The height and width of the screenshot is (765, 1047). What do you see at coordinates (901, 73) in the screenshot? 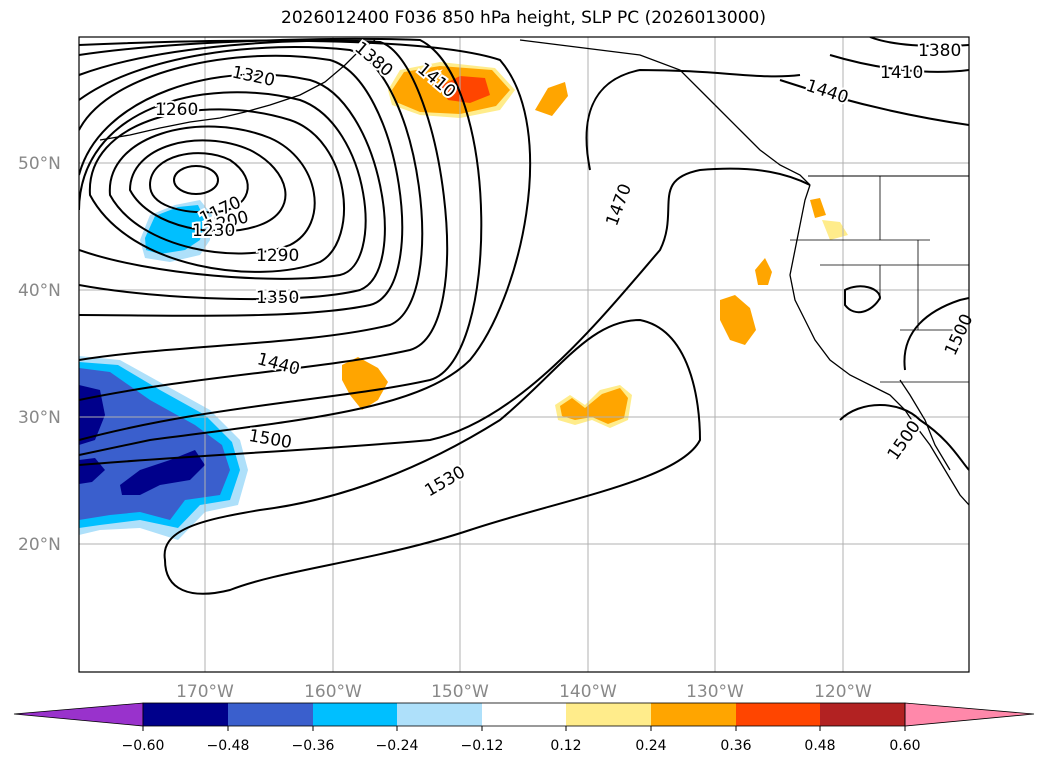
I see `contour-label: 1410` at bounding box center [901, 73].